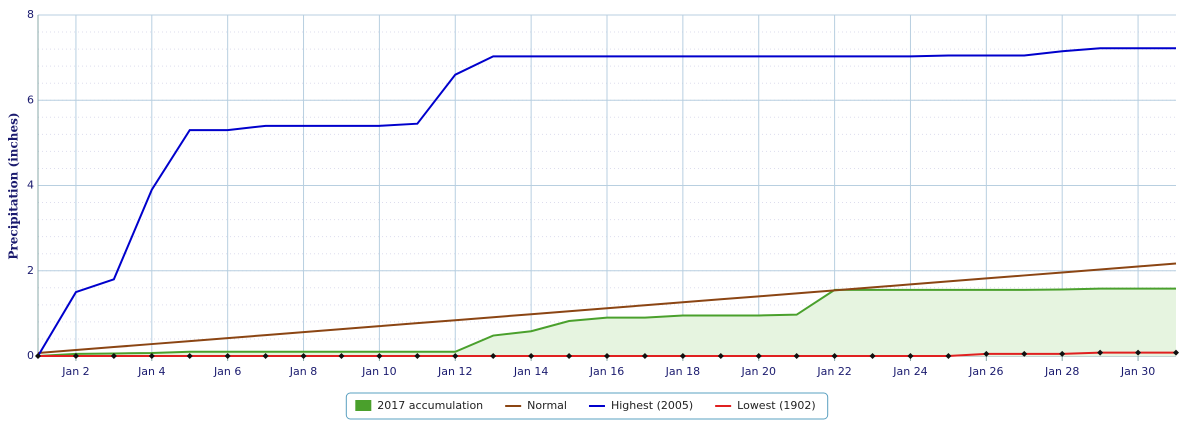 The height and width of the screenshot is (427, 1183). Describe the element at coordinates (776, 405) in the screenshot. I see `legend-label: Lowest (1902)` at that location.